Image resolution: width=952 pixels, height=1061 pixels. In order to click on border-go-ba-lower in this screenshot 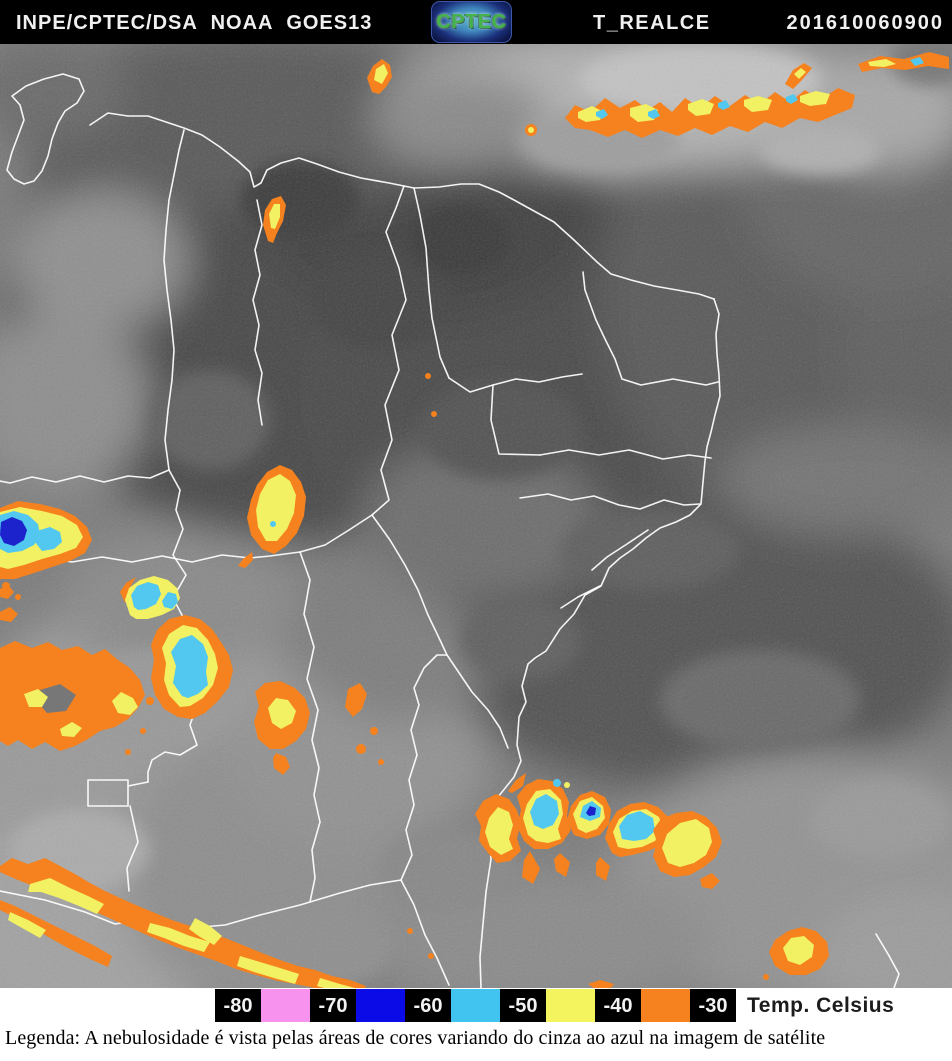, I will do `click(425, 932)`.